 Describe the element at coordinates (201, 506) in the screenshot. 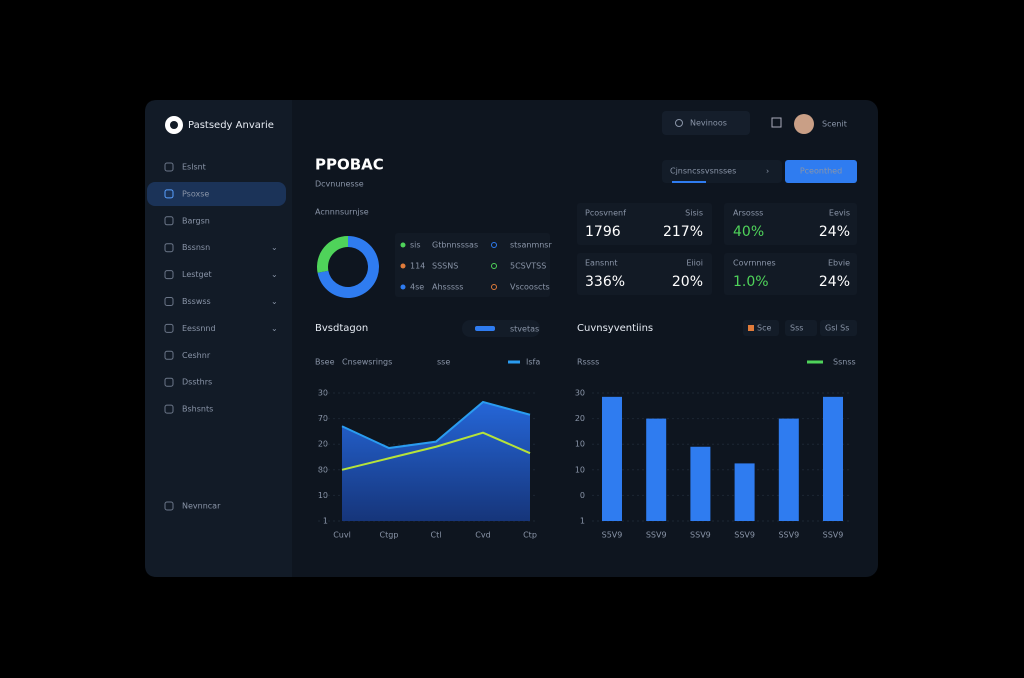

I see `nav-item: Nevnncar` at that location.